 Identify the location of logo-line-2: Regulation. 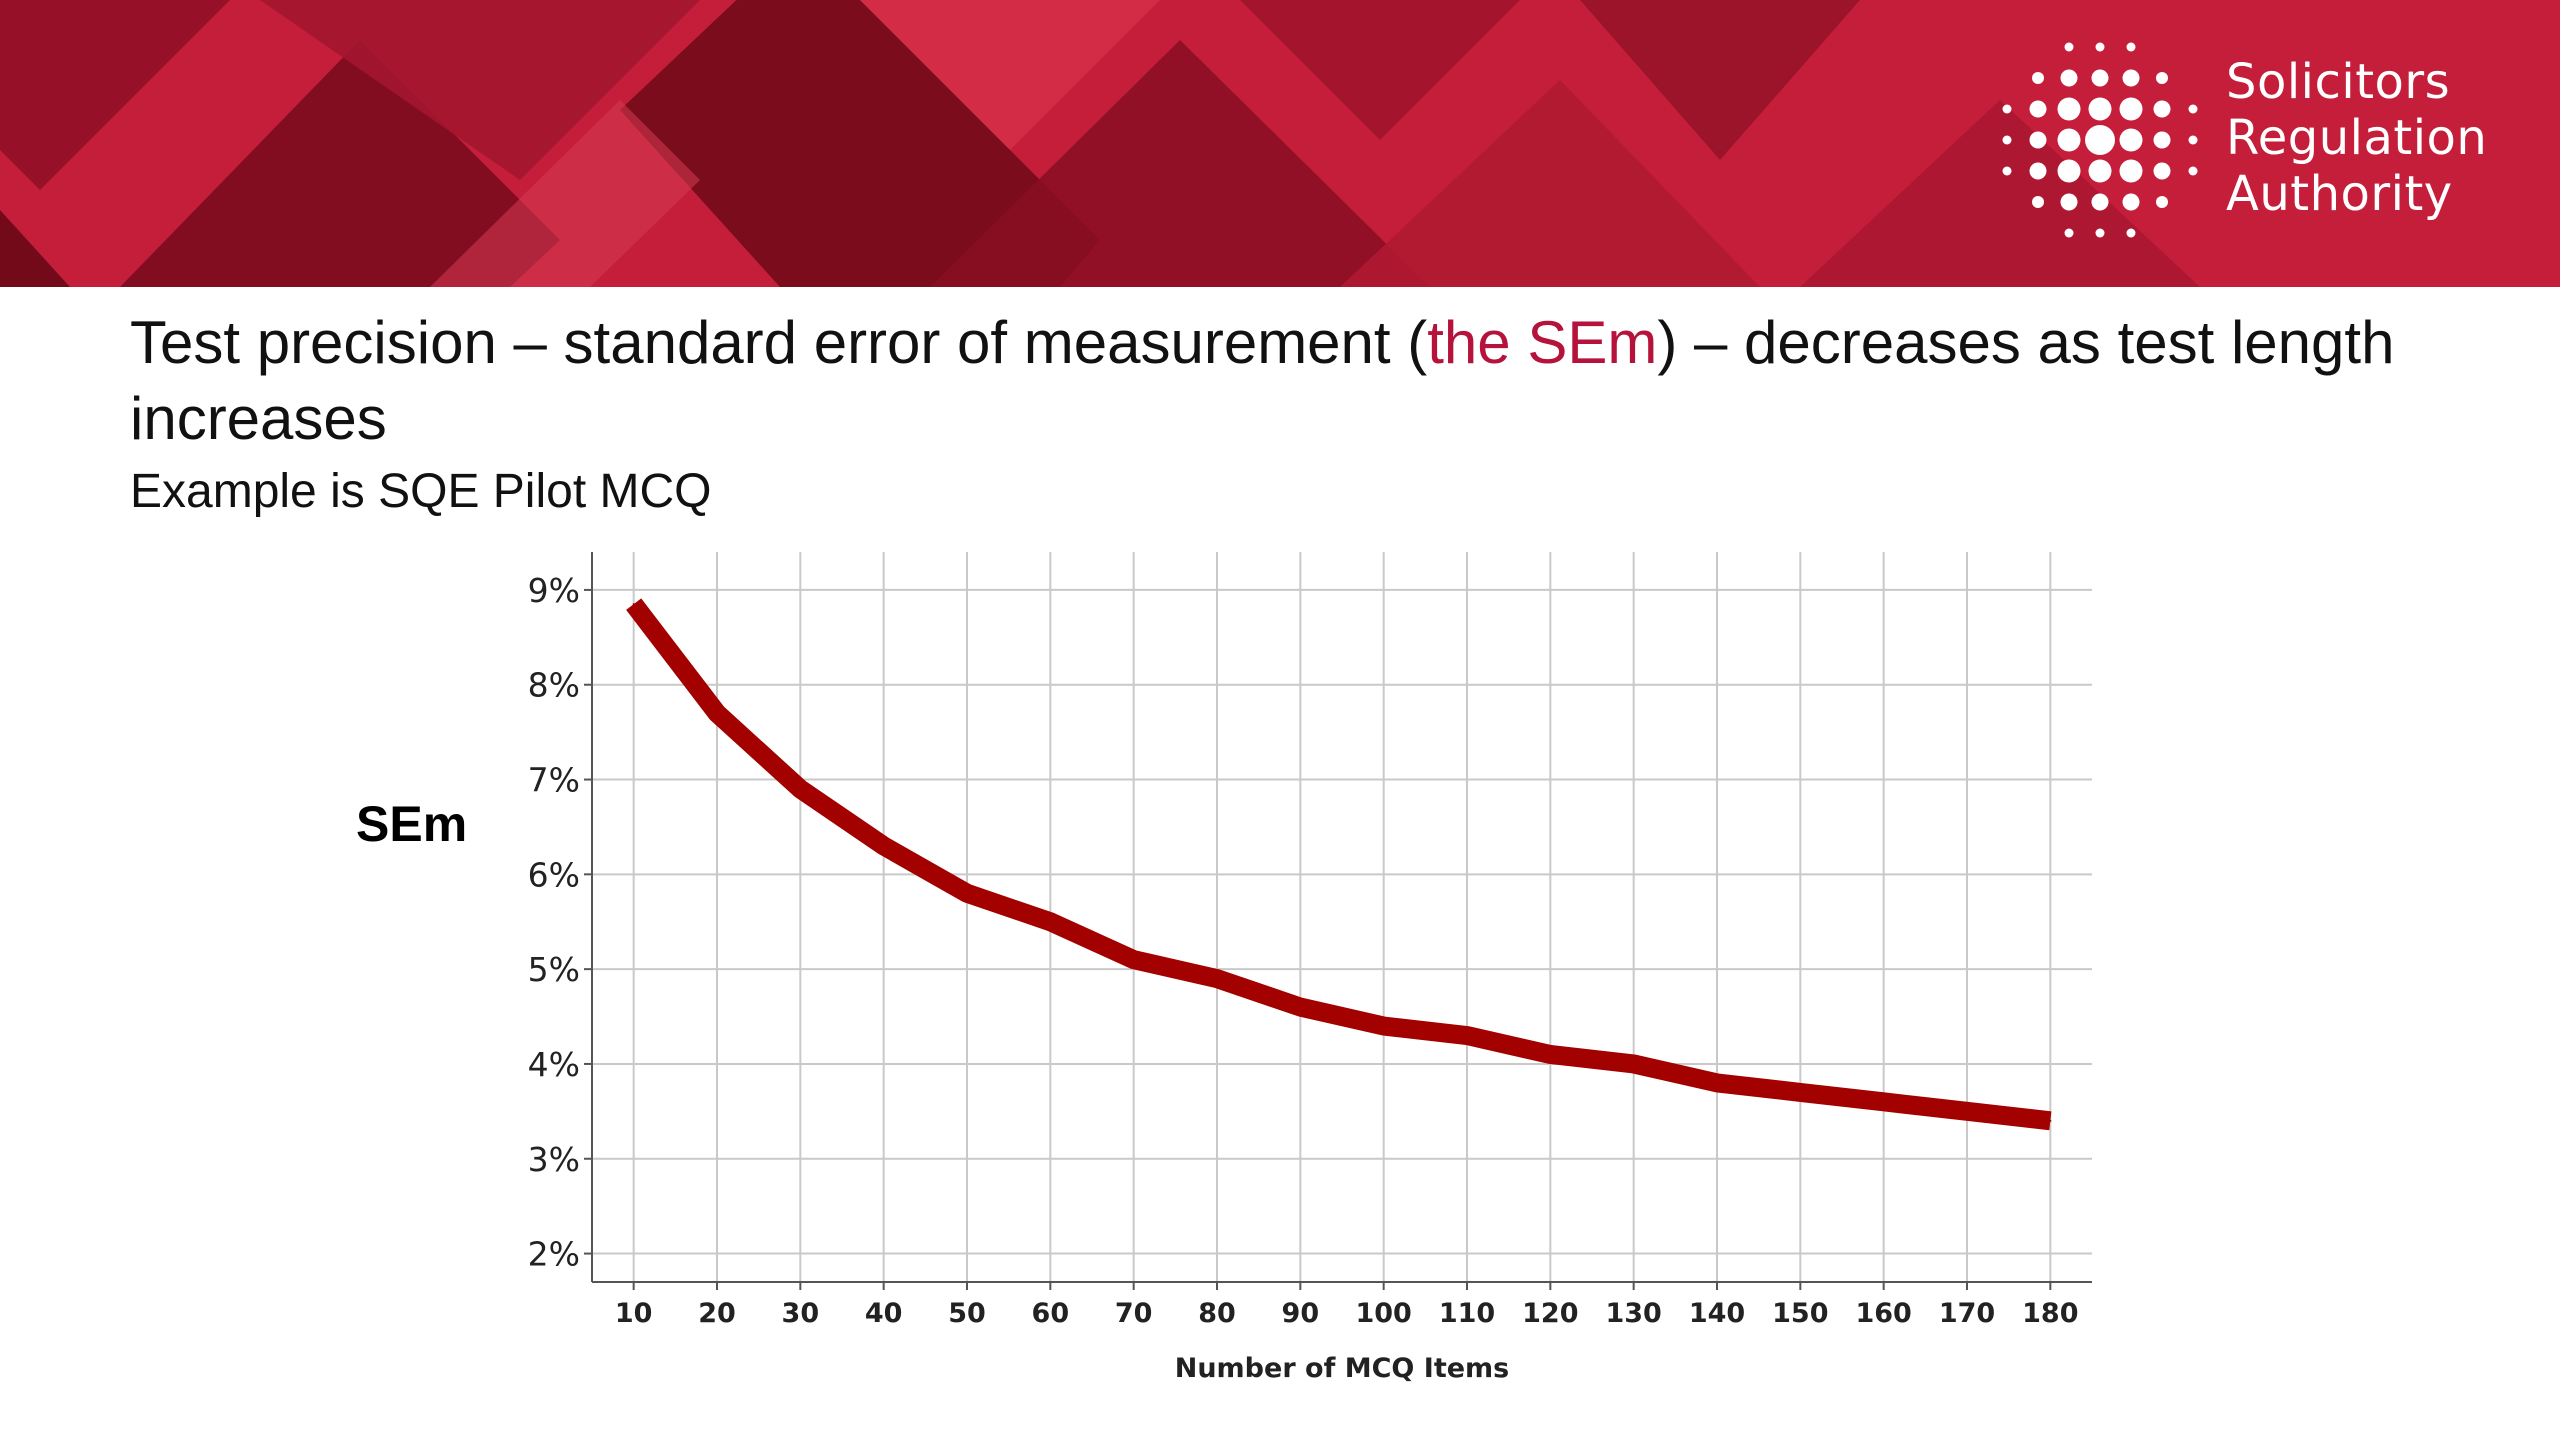
(2357, 138).